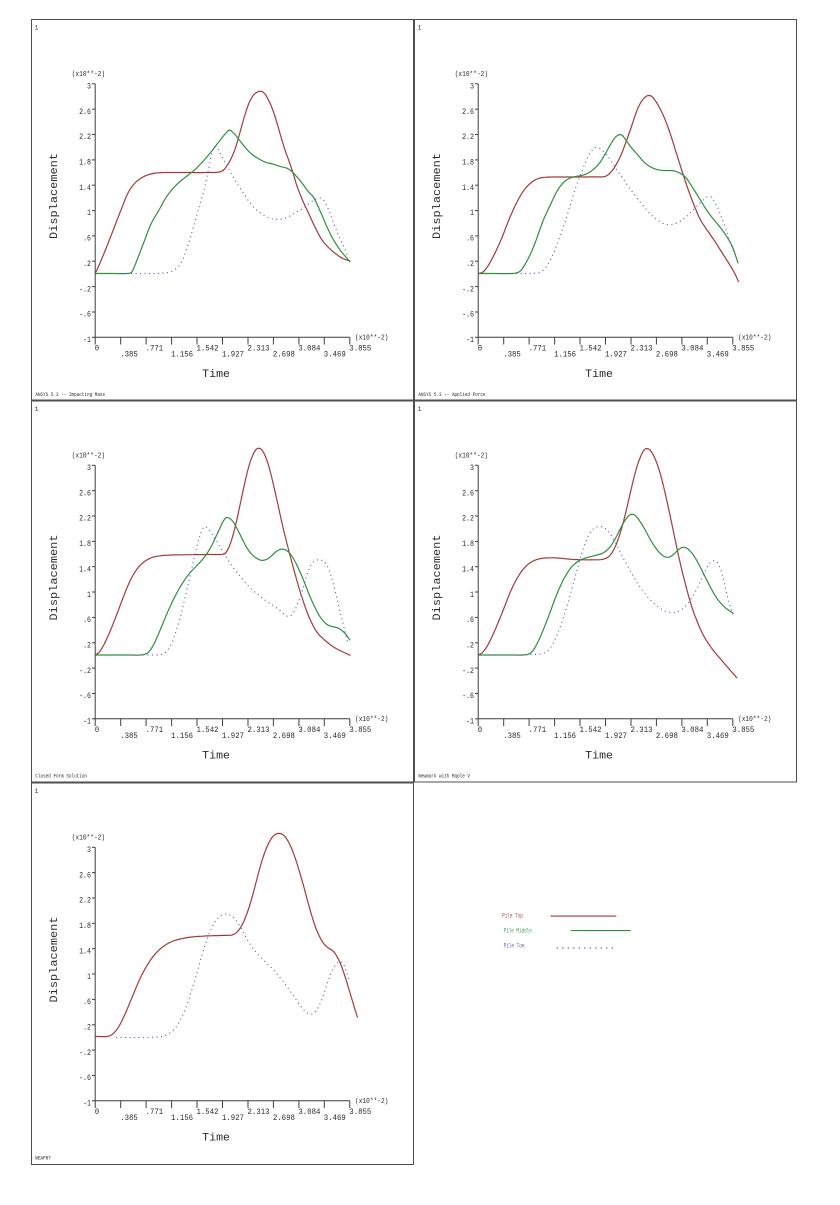 Image resolution: width=840 pixels, height=1205 pixels. Describe the element at coordinates (514, 945) in the screenshot. I see `svg-text: Pile Toe` at that location.